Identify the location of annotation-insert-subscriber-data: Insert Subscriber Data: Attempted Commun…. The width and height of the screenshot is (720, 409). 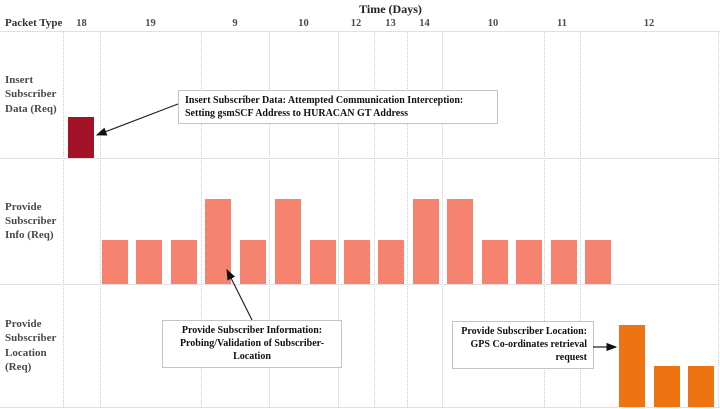
(338, 107).